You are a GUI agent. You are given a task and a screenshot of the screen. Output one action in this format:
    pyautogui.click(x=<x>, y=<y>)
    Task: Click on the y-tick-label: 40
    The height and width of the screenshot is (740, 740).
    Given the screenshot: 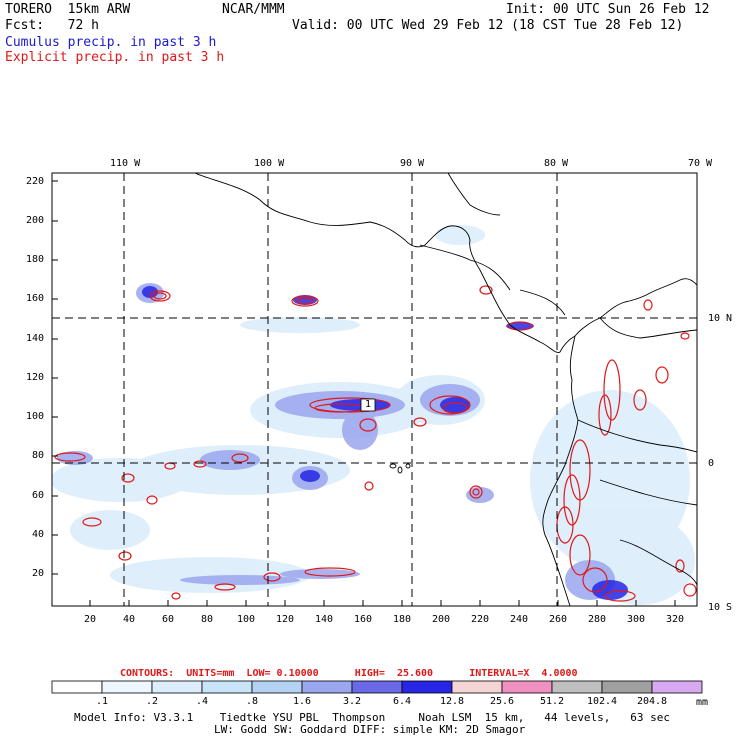 What is the action you would take?
    pyautogui.click(x=38, y=534)
    